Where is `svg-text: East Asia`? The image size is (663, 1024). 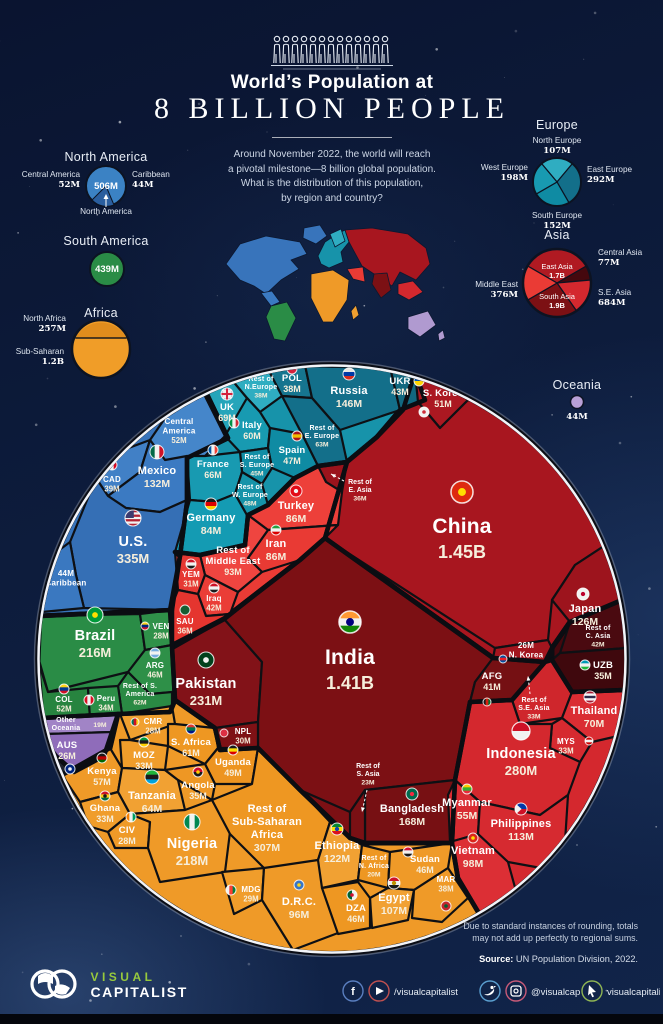 svg-text: East Asia is located at coordinates (557, 266).